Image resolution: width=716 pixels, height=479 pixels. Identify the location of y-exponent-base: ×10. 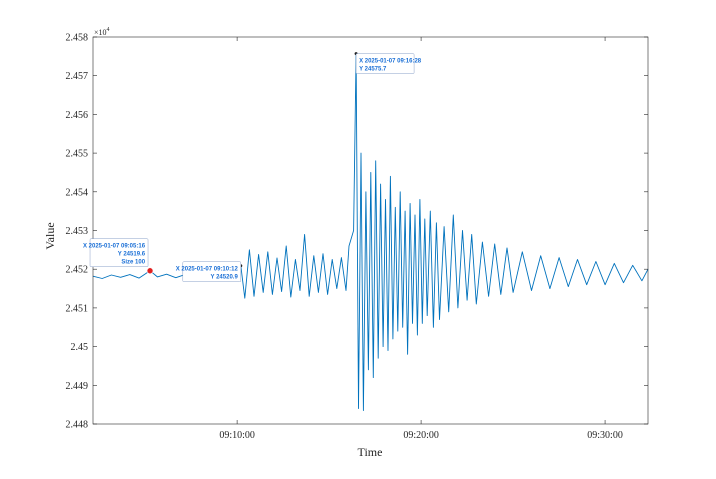
(100, 32).